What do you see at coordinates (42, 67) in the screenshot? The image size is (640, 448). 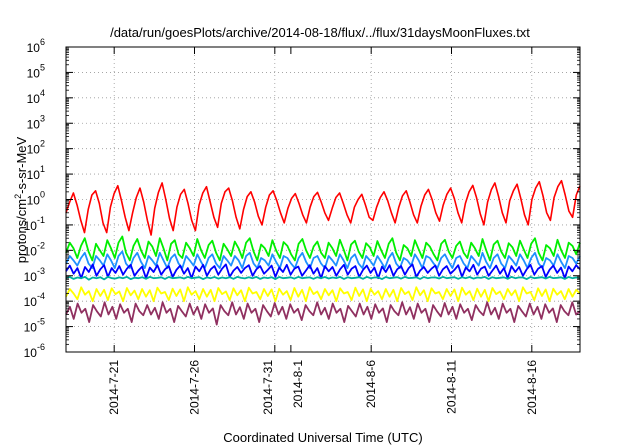 I see `y-tick-exponent: 5` at bounding box center [42, 67].